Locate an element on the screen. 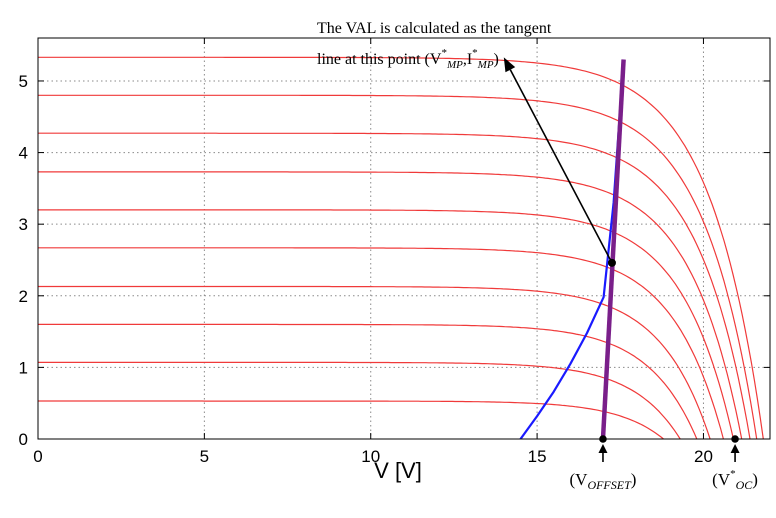 The image size is (776, 518). y-tick-label: 3 is located at coordinates (23, 224).